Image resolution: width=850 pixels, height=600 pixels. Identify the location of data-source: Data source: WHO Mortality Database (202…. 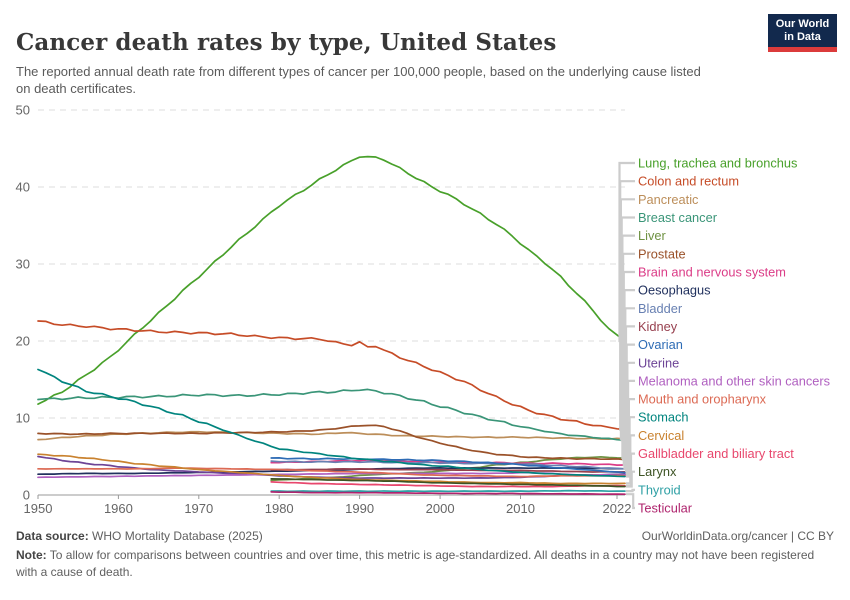
(139, 536).